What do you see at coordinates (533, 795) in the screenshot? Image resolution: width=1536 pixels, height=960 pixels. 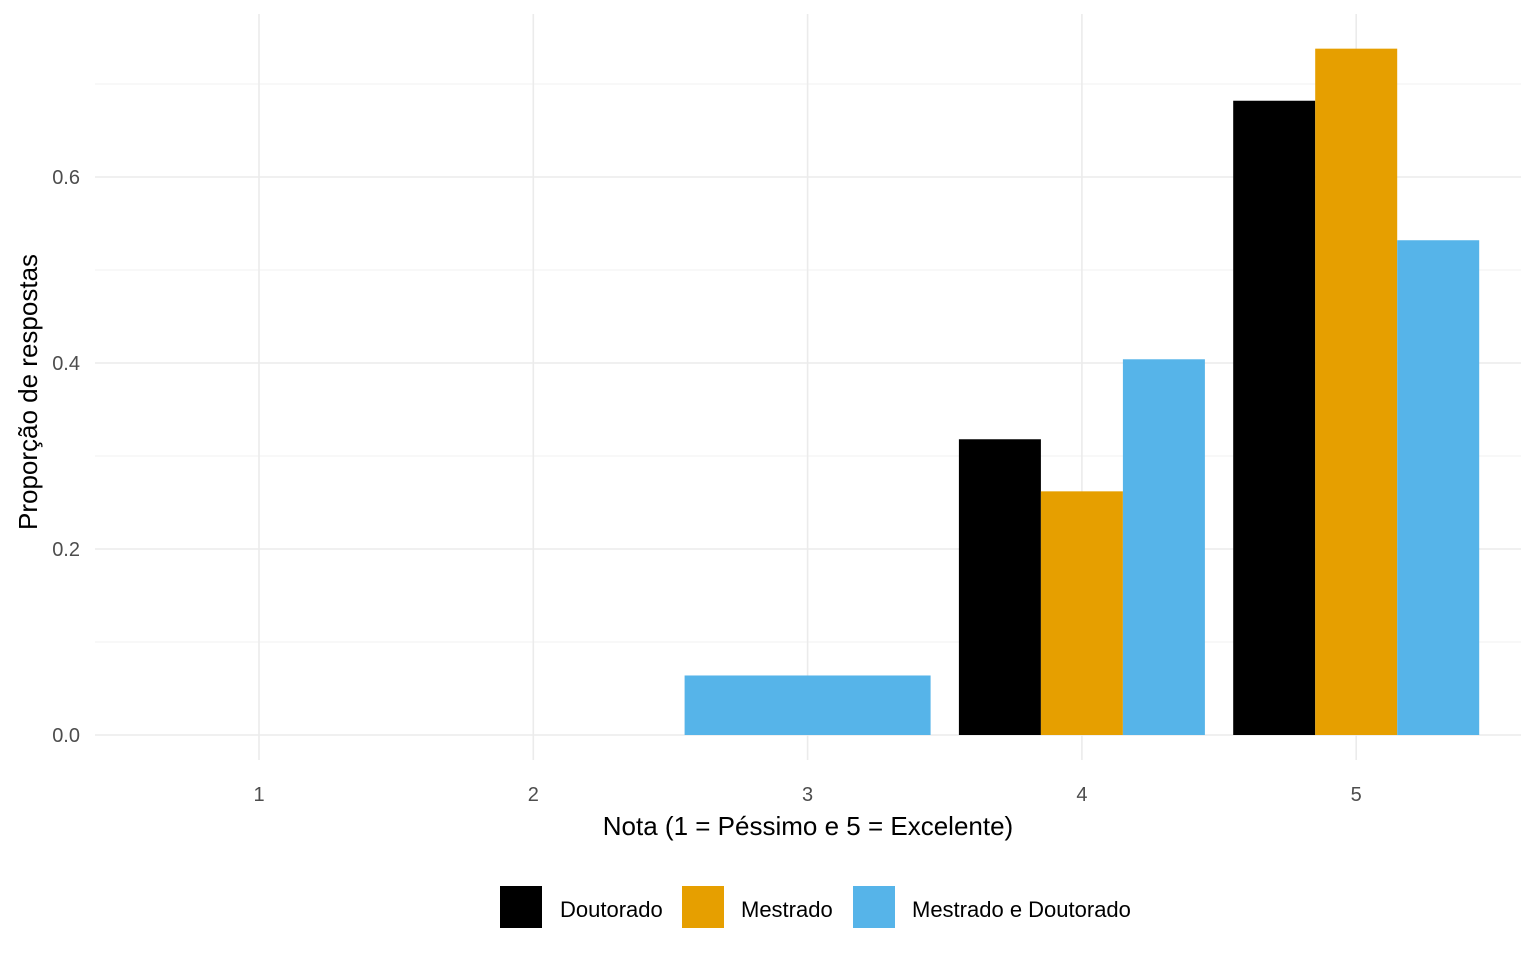 I see `x-tick-label: 2` at bounding box center [533, 795].